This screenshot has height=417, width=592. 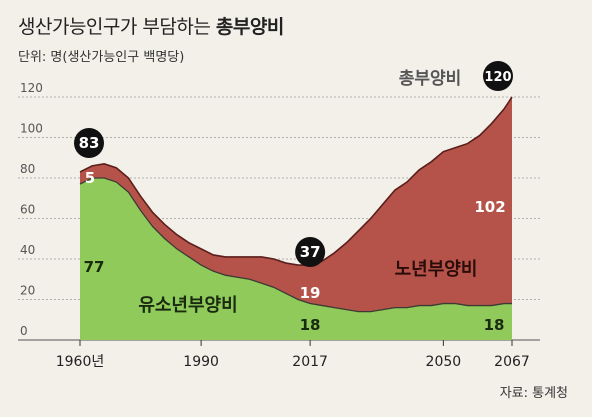 I want to click on total-badge-value: 37, so click(x=310, y=252).